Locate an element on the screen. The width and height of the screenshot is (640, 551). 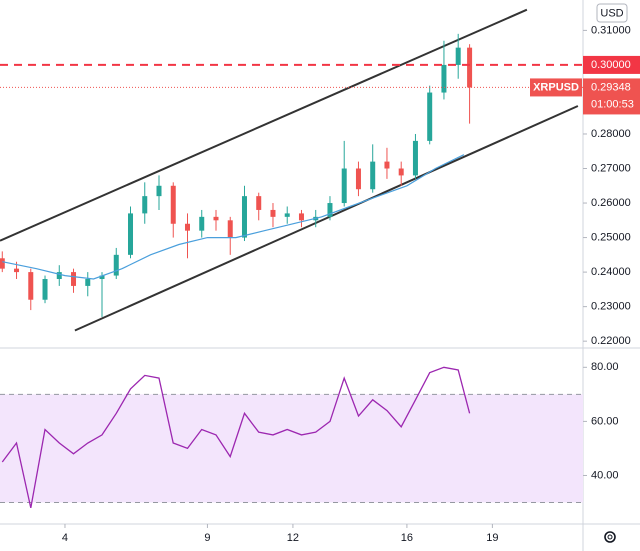
gear is located at coordinates (610, 537).